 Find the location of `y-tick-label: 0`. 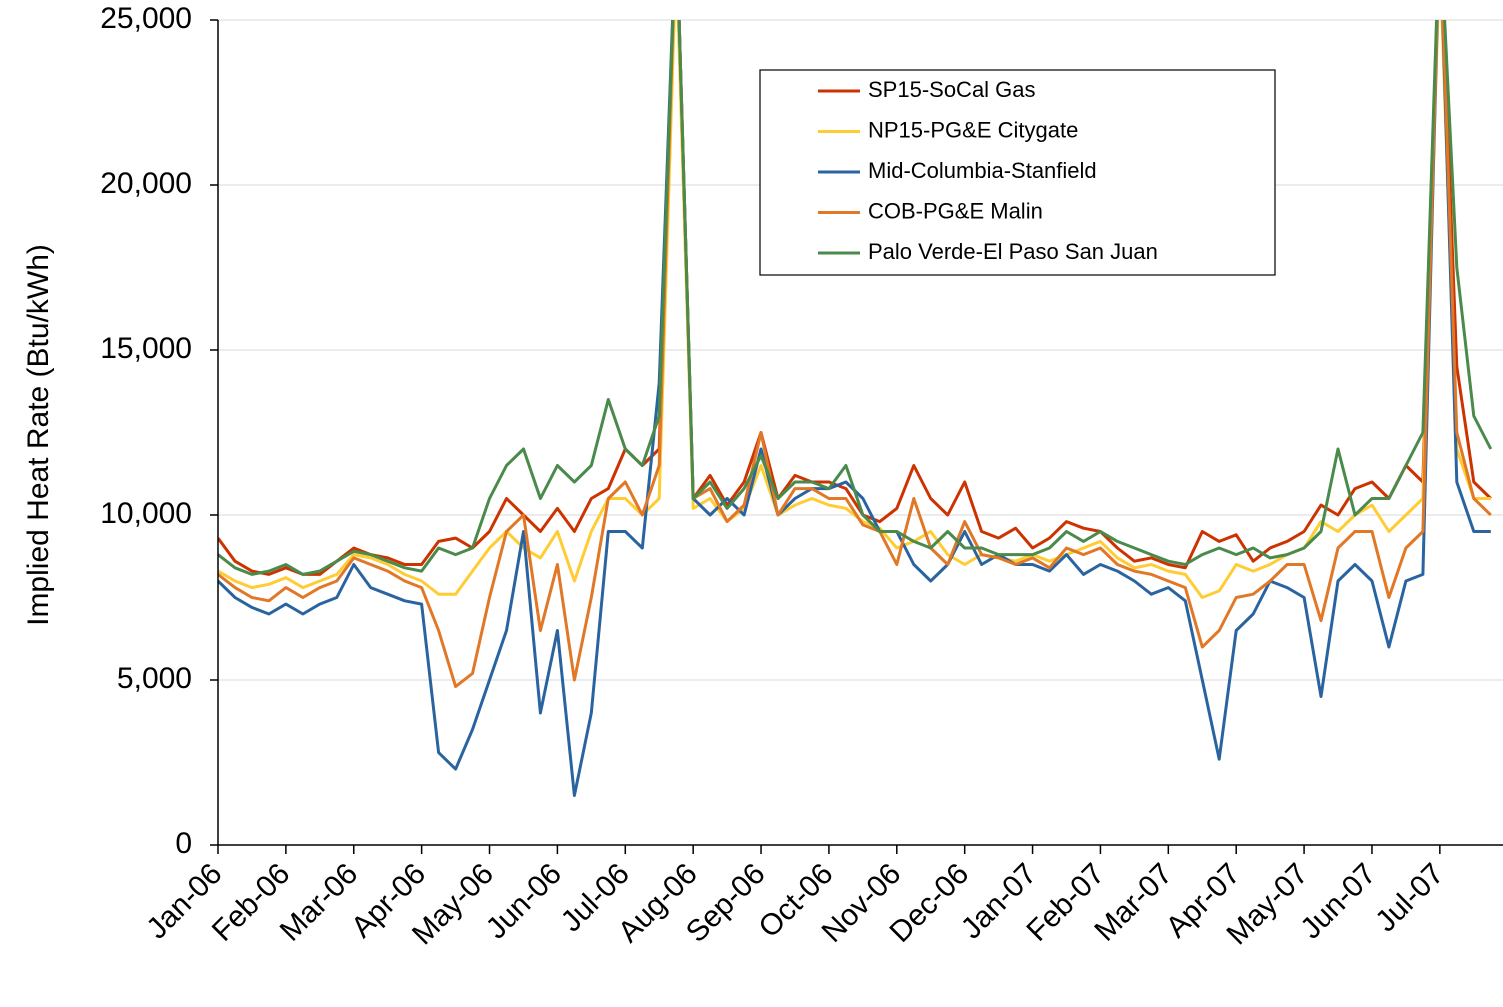

y-tick-label: 0 is located at coordinates (183, 843).